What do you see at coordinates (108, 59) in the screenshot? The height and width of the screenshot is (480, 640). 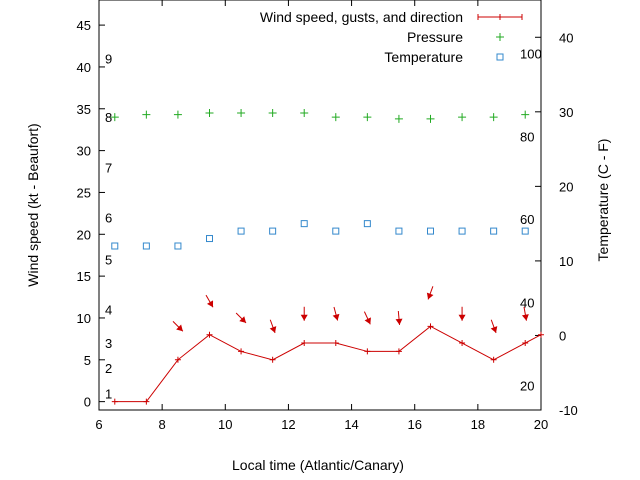 I see `beaufort-label: 9` at bounding box center [108, 59].